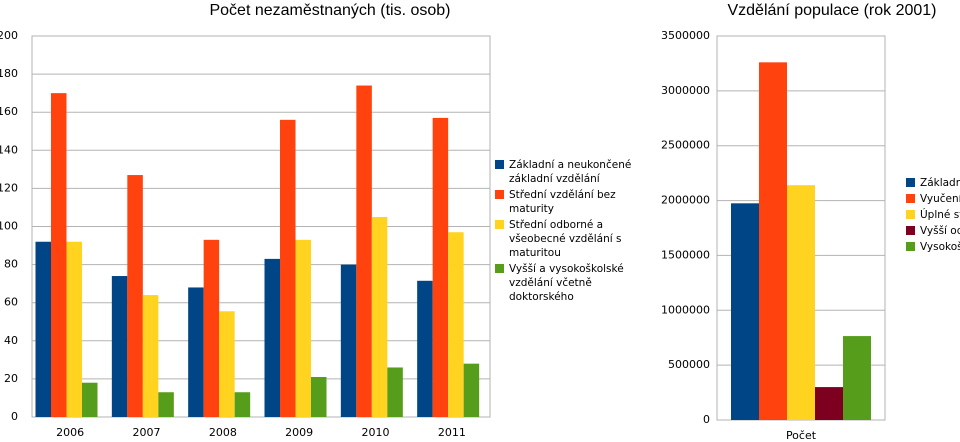 The height and width of the screenshot is (442, 960). Describe the element at coordinates (940, 215) in the screenshot. I see `legend-label: Úplné st` at that location.